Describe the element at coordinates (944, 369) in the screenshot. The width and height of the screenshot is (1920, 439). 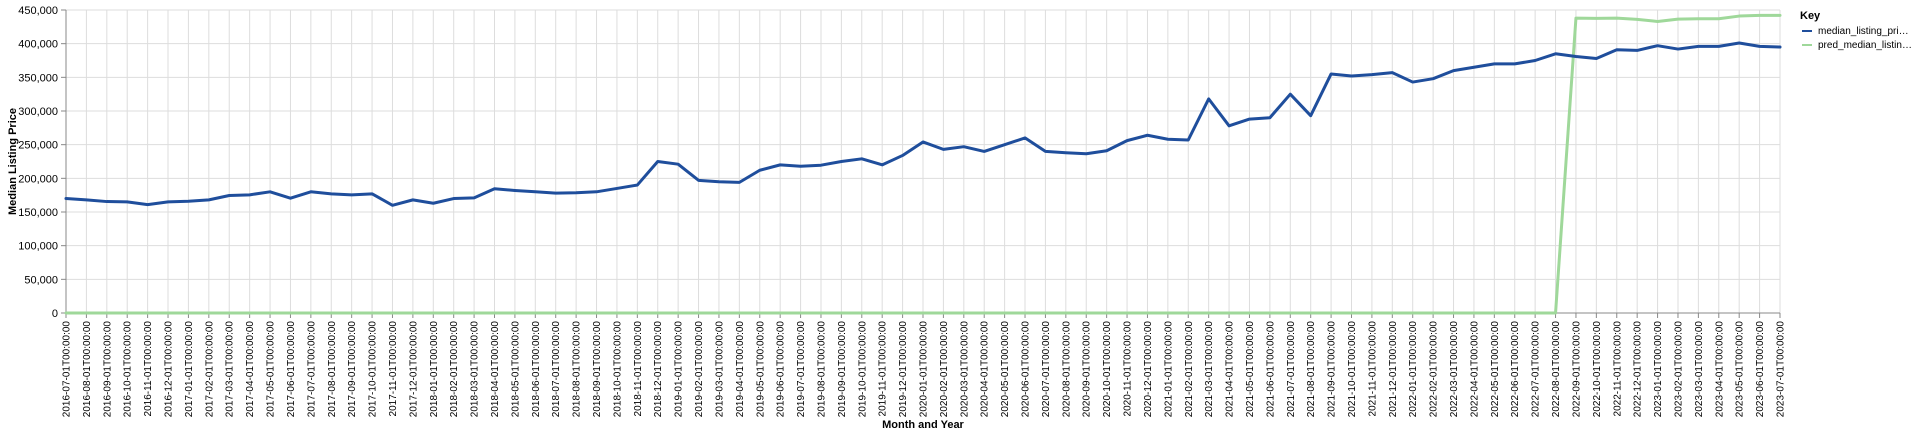
I see `x-tick-label: 2020-02-01T00:00:00` at that location.